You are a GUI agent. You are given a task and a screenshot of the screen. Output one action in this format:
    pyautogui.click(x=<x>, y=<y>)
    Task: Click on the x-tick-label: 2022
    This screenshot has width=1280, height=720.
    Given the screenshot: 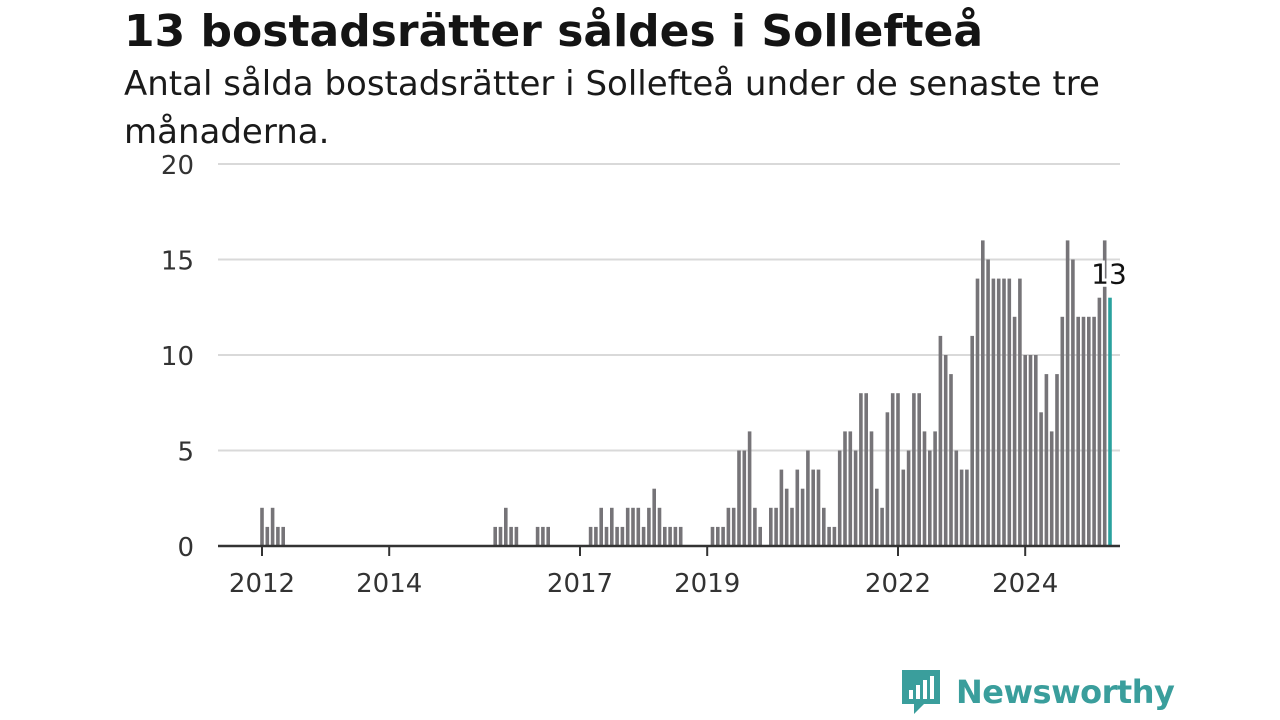 What is the action you would take?
    pyautogui.click(x=898, y=584)
    